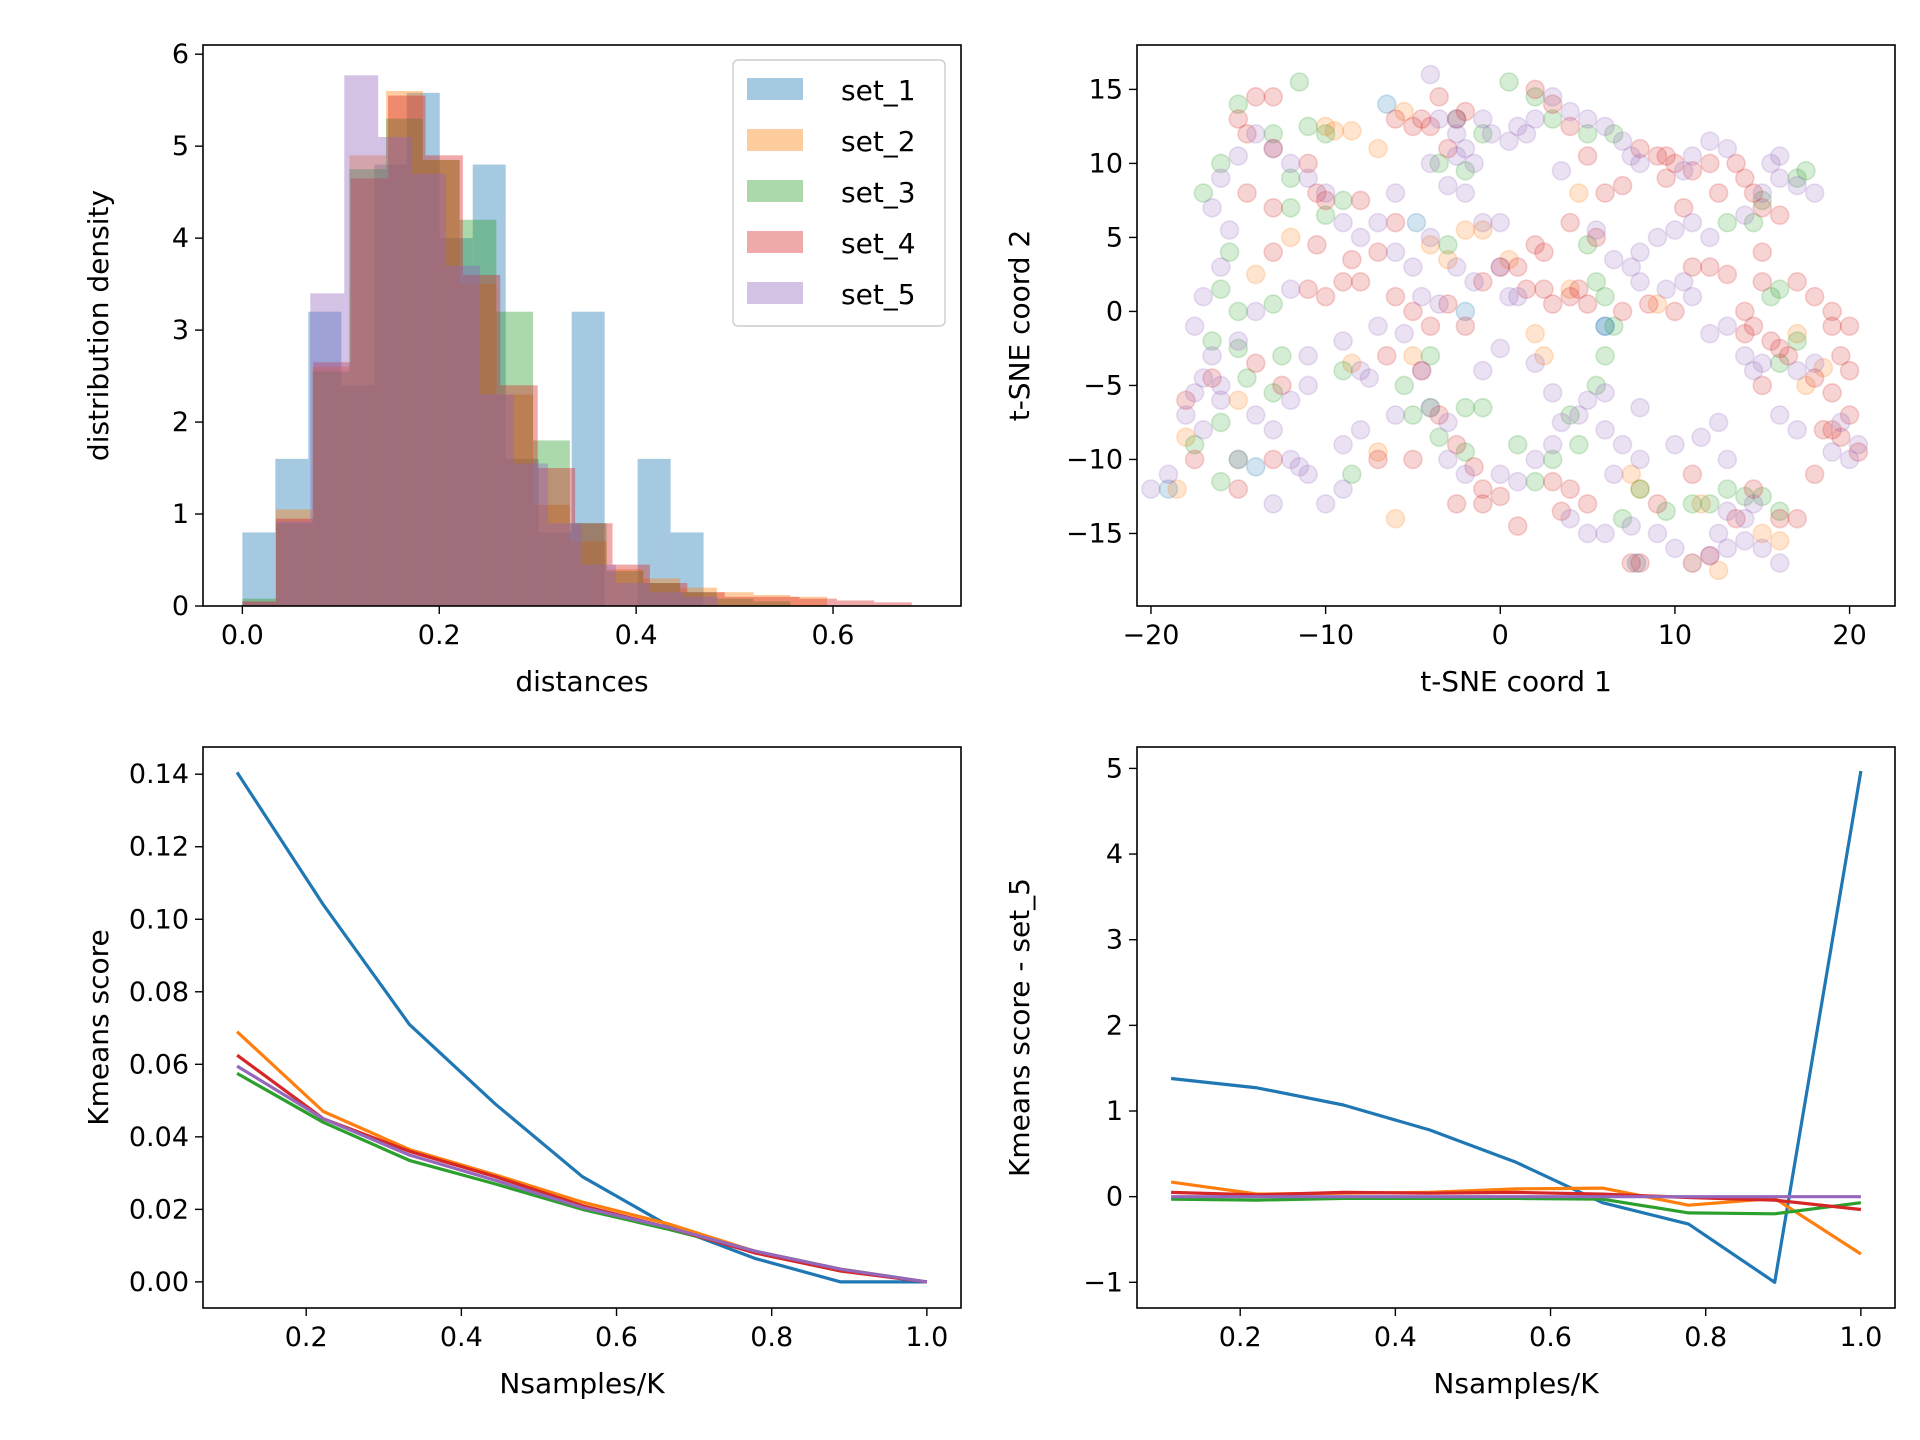  I want to click on x-tick-label: −10, so click(1325, 635).